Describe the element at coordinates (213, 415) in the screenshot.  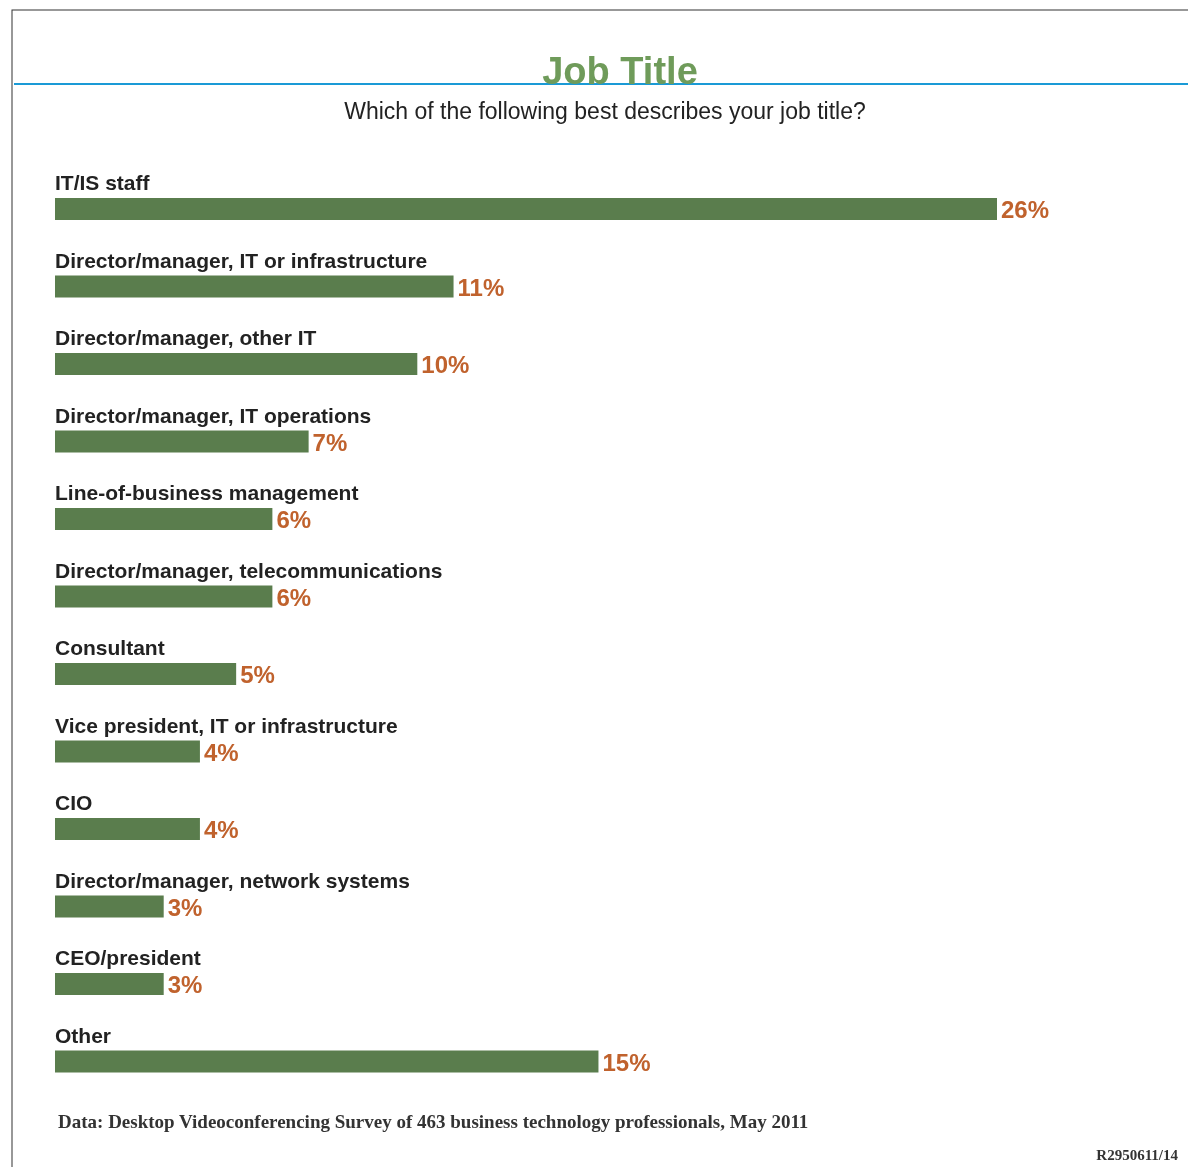
I see `y-tick-label: Director/manager, IT operations` at that location.